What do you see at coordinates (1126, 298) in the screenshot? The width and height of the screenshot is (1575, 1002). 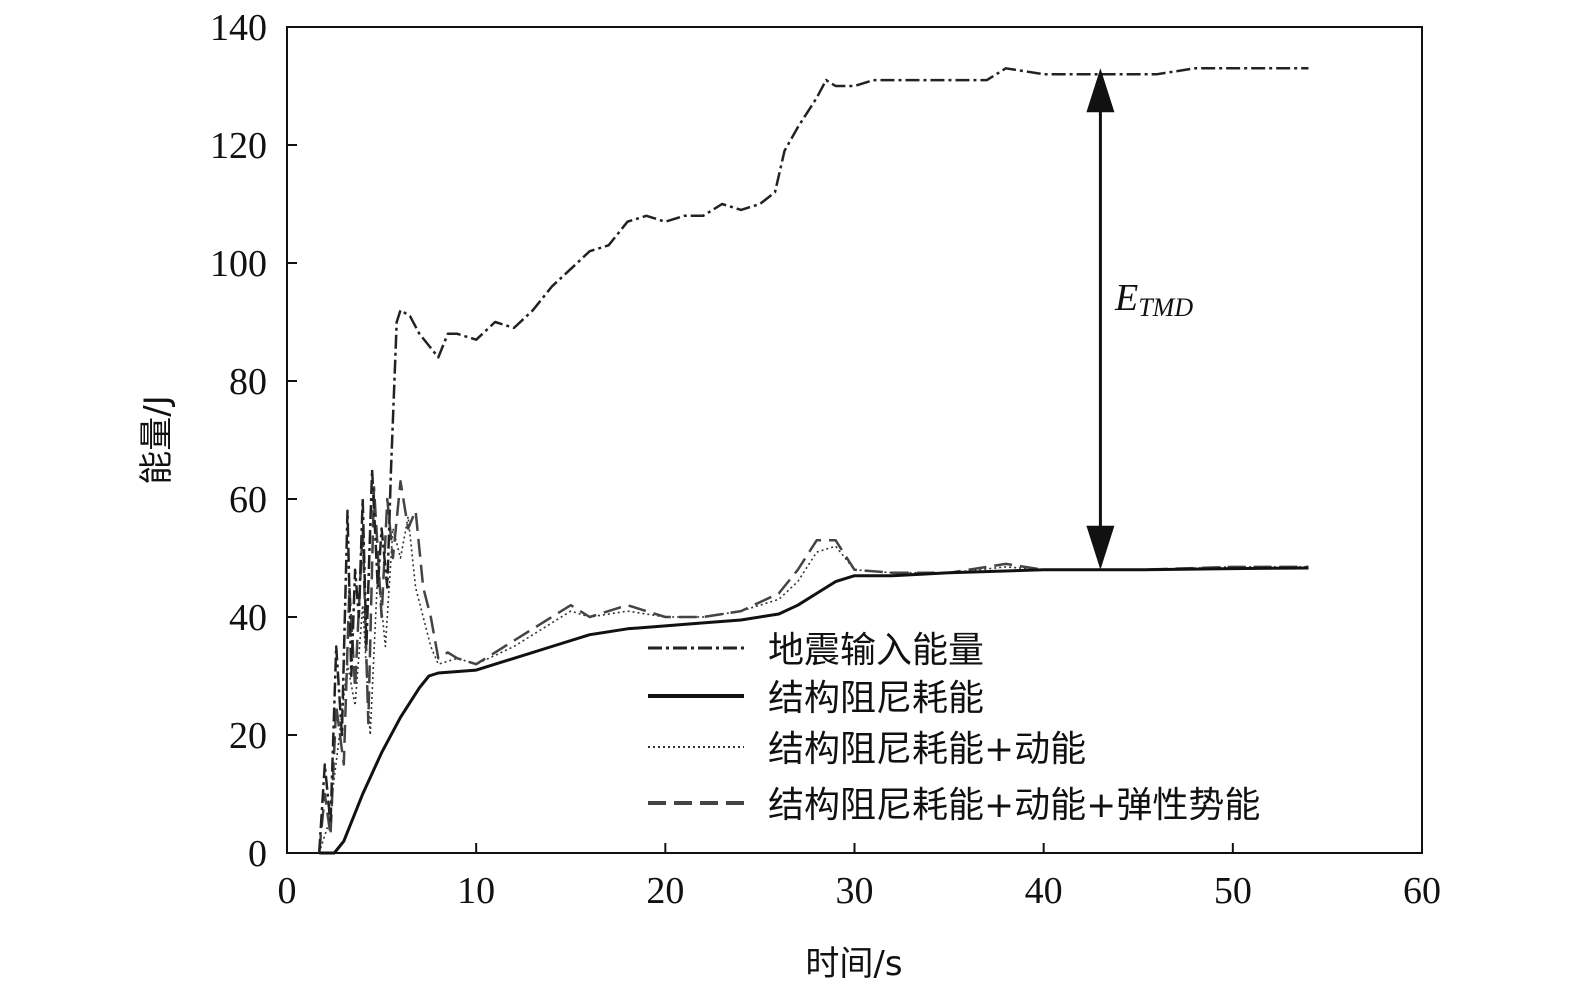 I see `etmd-label-main: E` at bounding box center [1126, 298].